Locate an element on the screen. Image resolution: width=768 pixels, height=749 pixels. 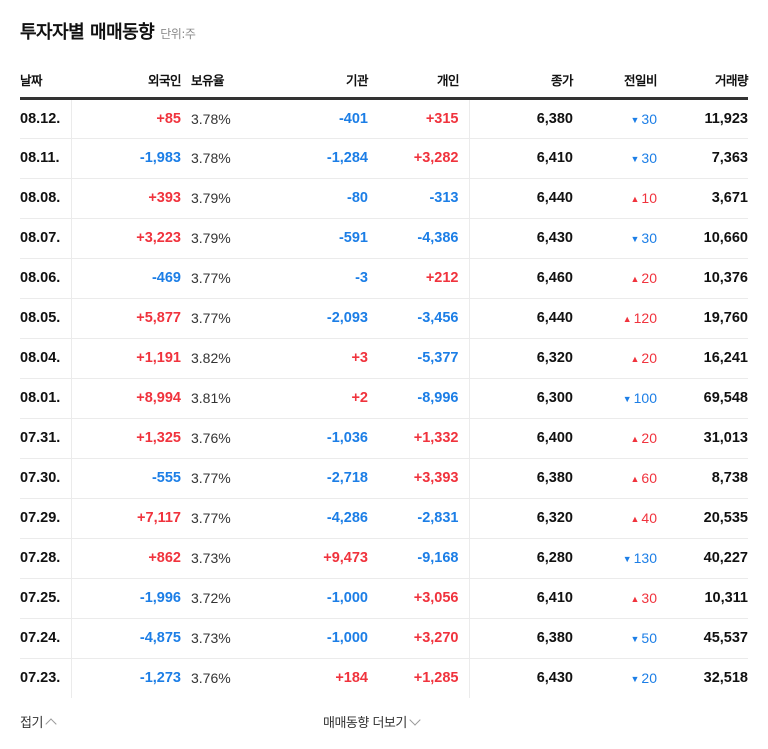
change-cell: ▼ 130 is located at coordinates (615, 558).